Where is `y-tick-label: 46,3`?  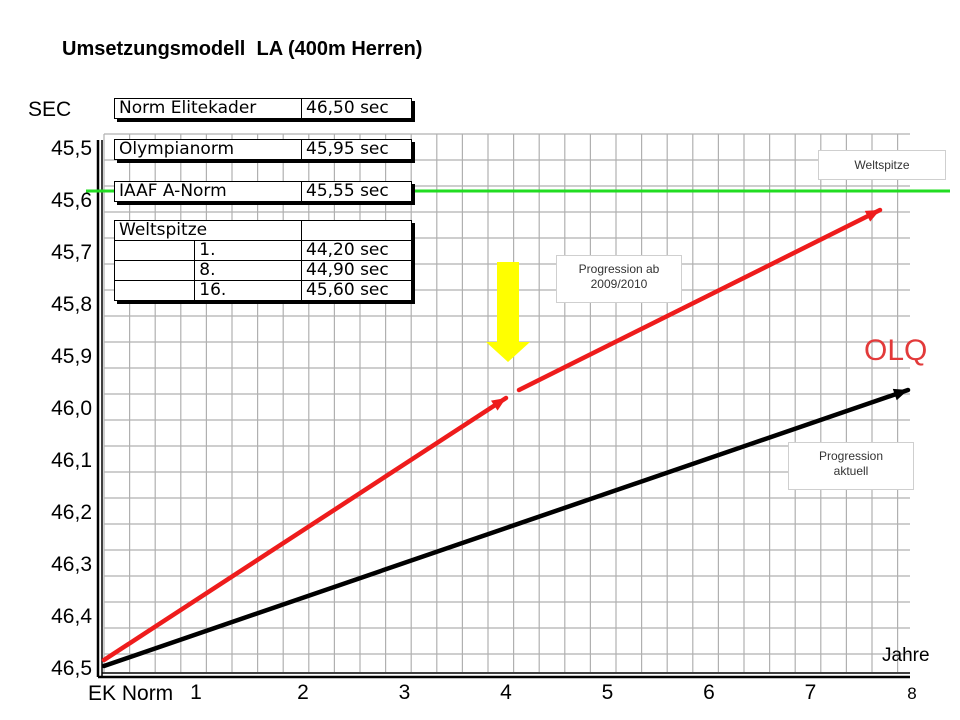
y-tick-label: 46,3 is located at coordinates (71, 564).